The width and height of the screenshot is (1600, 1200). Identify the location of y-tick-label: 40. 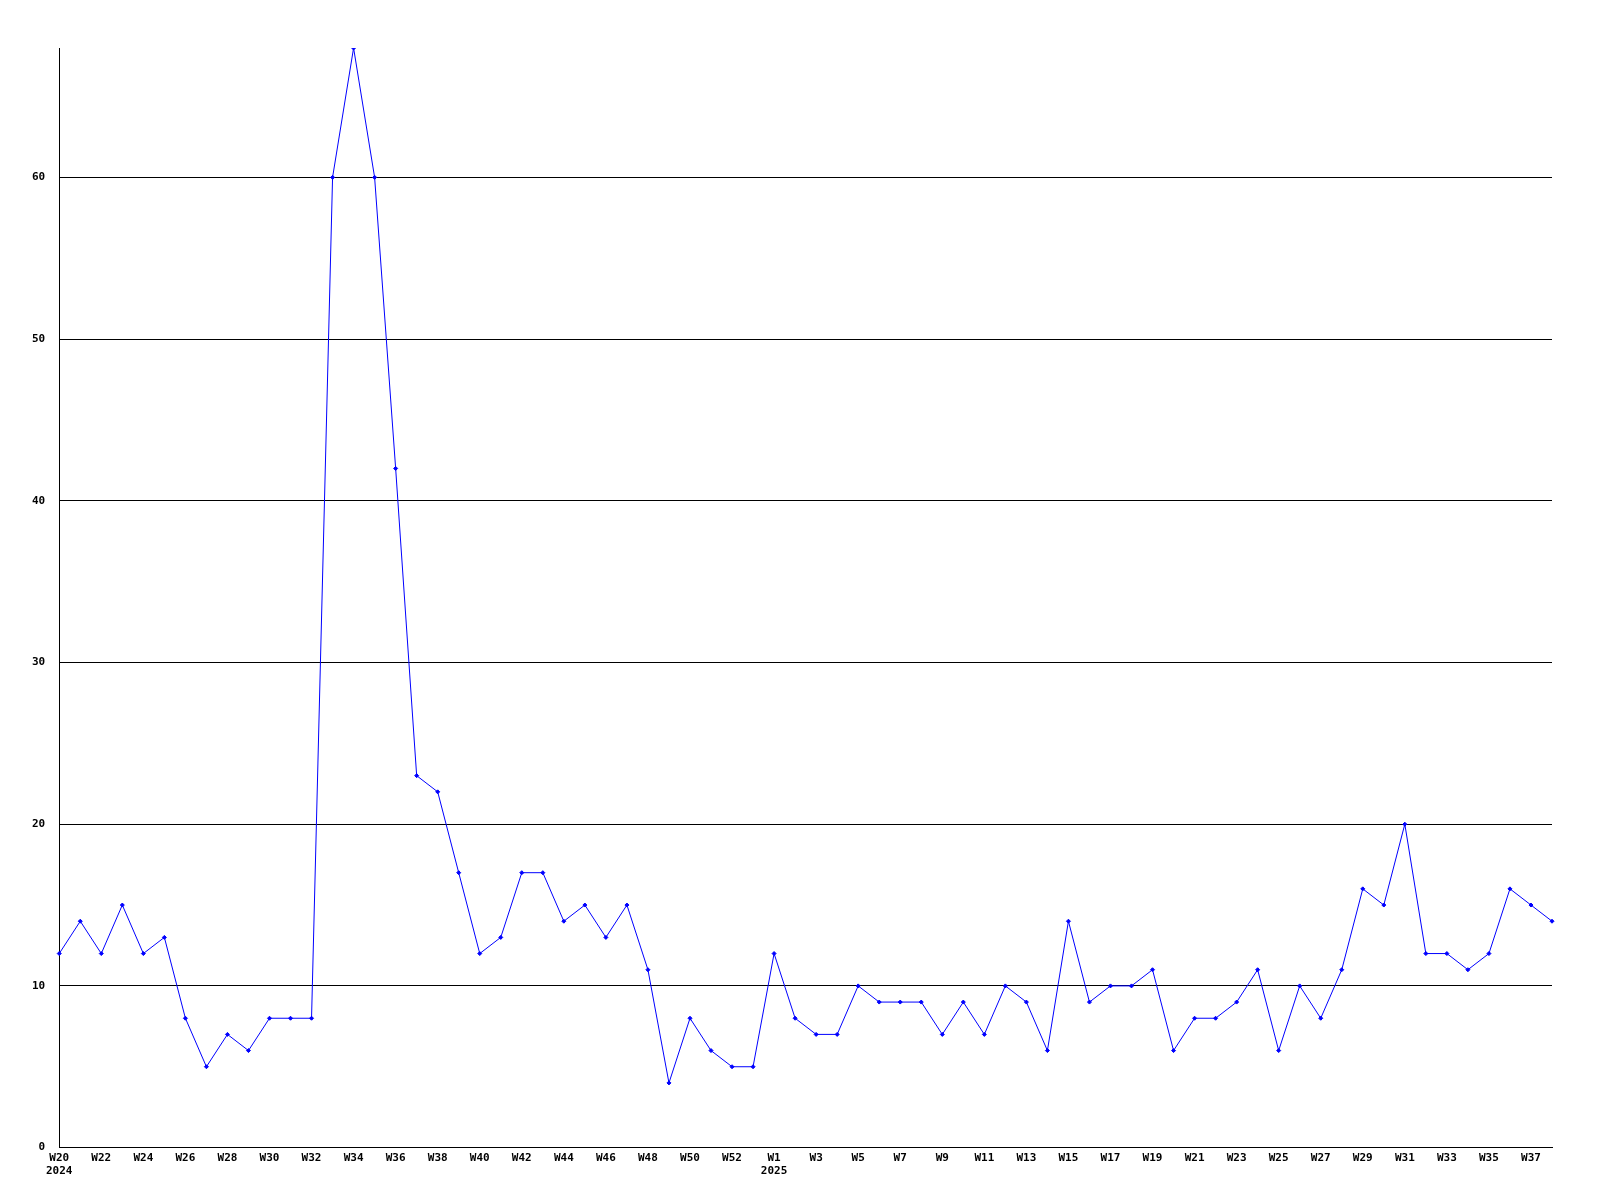
(39, 500).